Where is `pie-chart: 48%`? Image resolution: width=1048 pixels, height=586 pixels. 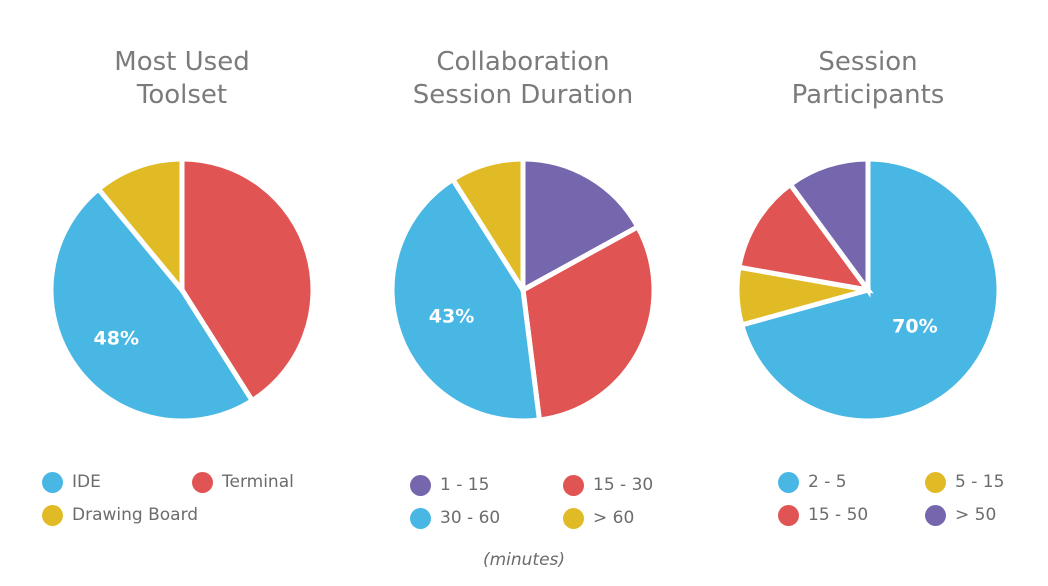 pie-chart: 48% is located at coordinates (182, 290).